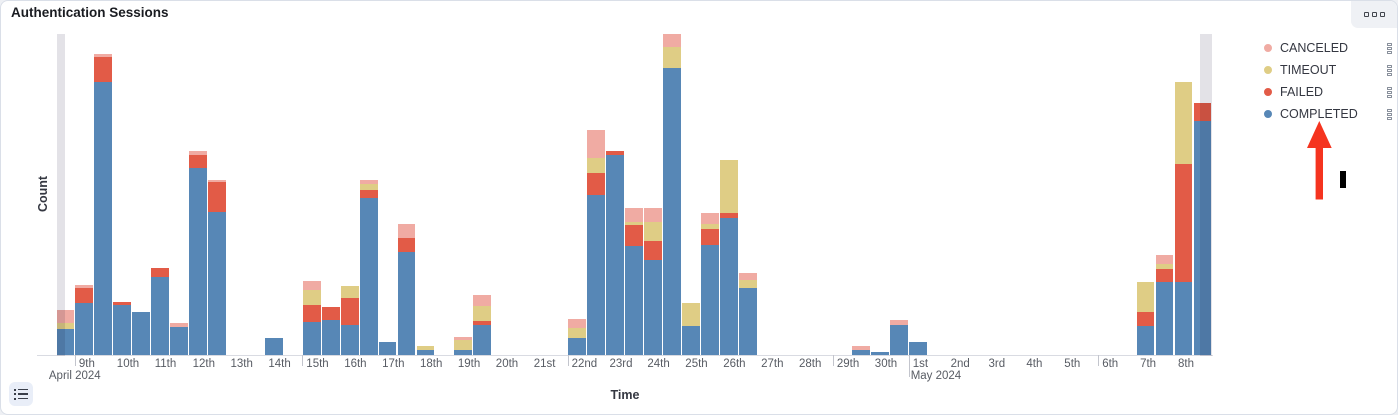 The image size is (1398, 415). I want to click on legend-item-completed: COMPLETED, so click(1328, 114).